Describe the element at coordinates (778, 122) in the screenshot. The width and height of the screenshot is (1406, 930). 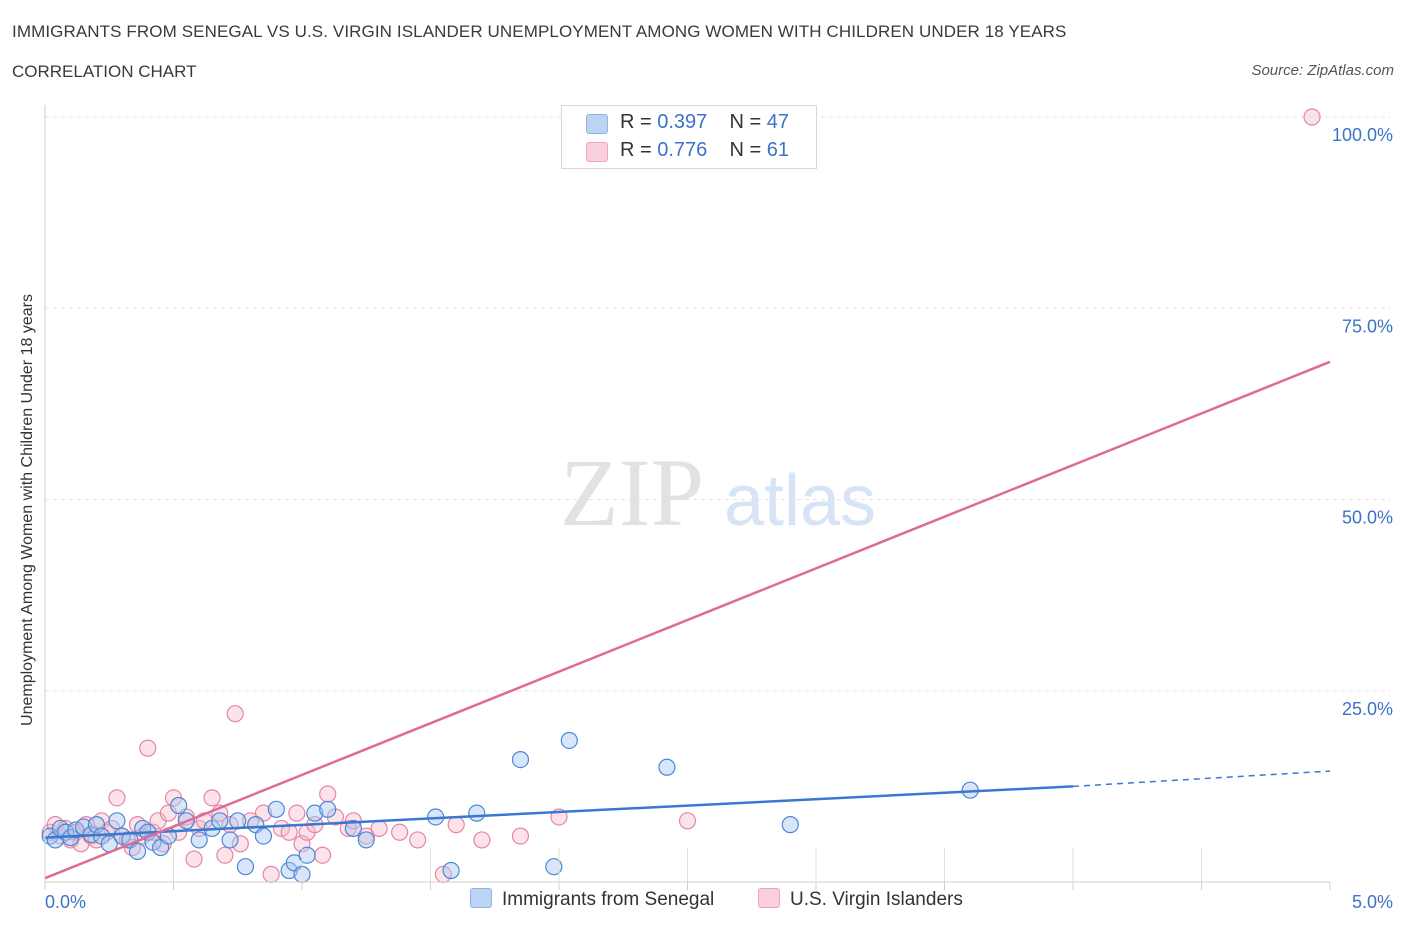
I see `legend-n-value: 47` at that location.